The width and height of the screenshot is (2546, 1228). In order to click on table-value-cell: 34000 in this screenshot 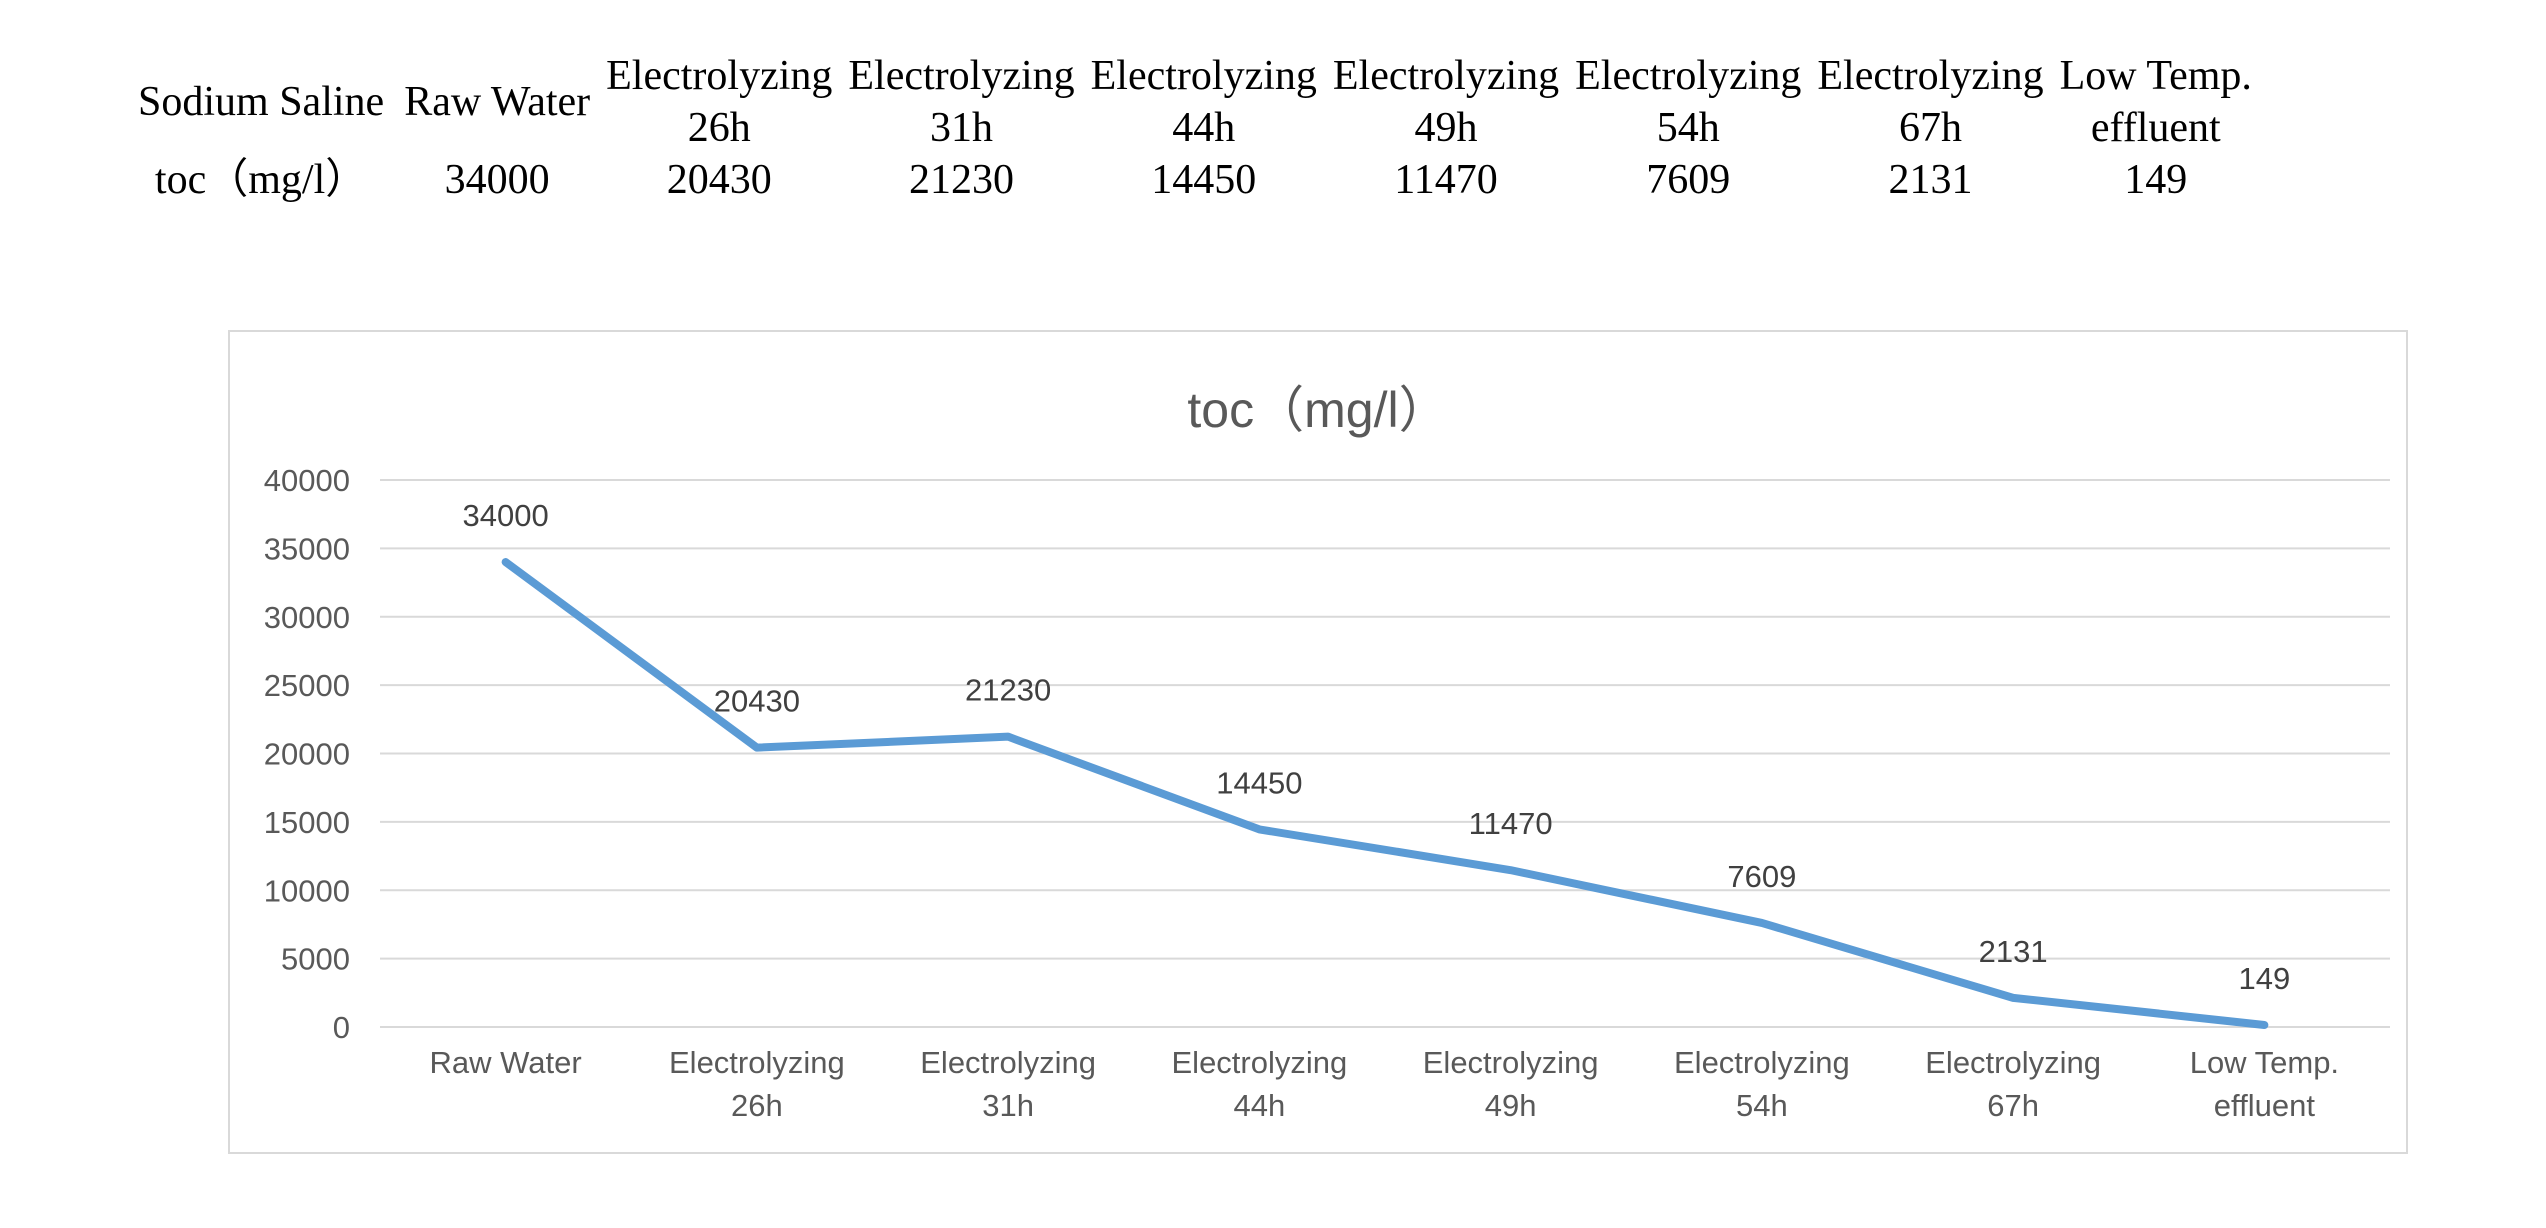, I will do `click(497, 180)`.